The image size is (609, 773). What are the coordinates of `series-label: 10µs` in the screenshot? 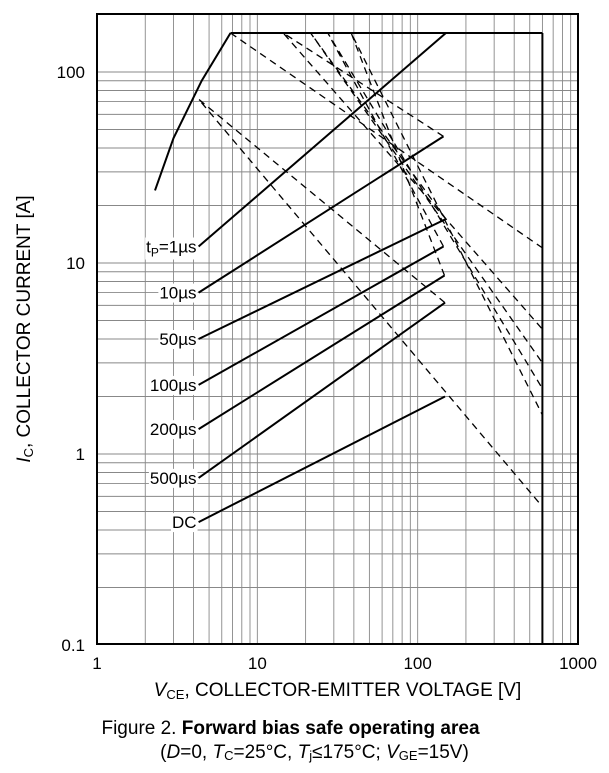 It's located at (177, 293).